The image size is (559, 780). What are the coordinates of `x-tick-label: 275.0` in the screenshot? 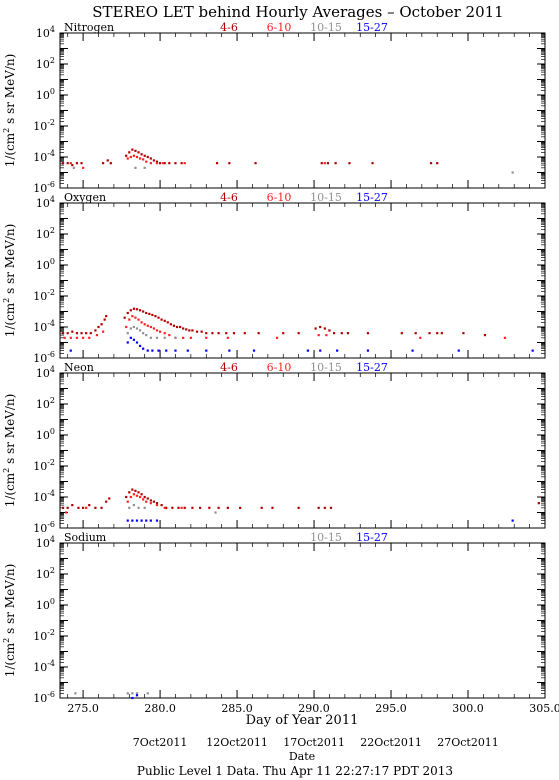 It's located at (83, 708).